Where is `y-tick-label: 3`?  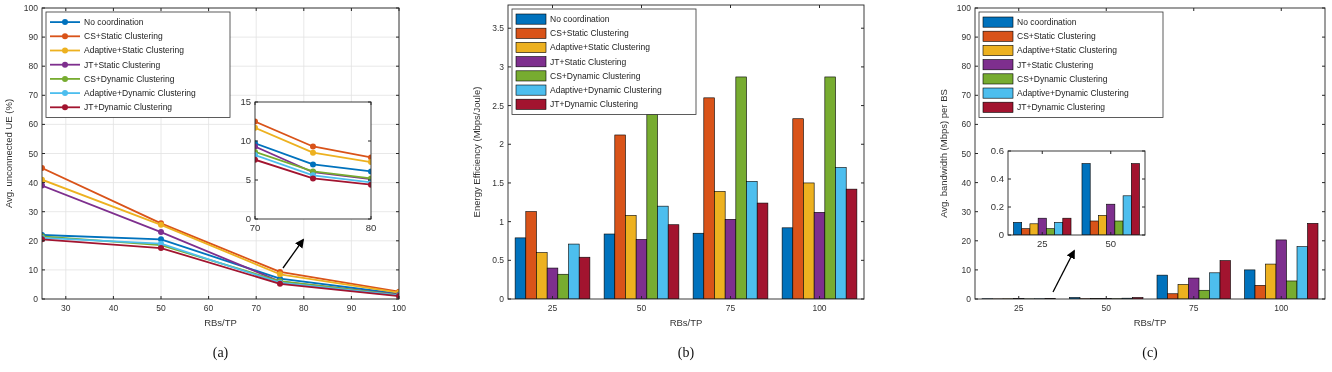
y-tick-label: 3 is located at coordinates (502, 66).